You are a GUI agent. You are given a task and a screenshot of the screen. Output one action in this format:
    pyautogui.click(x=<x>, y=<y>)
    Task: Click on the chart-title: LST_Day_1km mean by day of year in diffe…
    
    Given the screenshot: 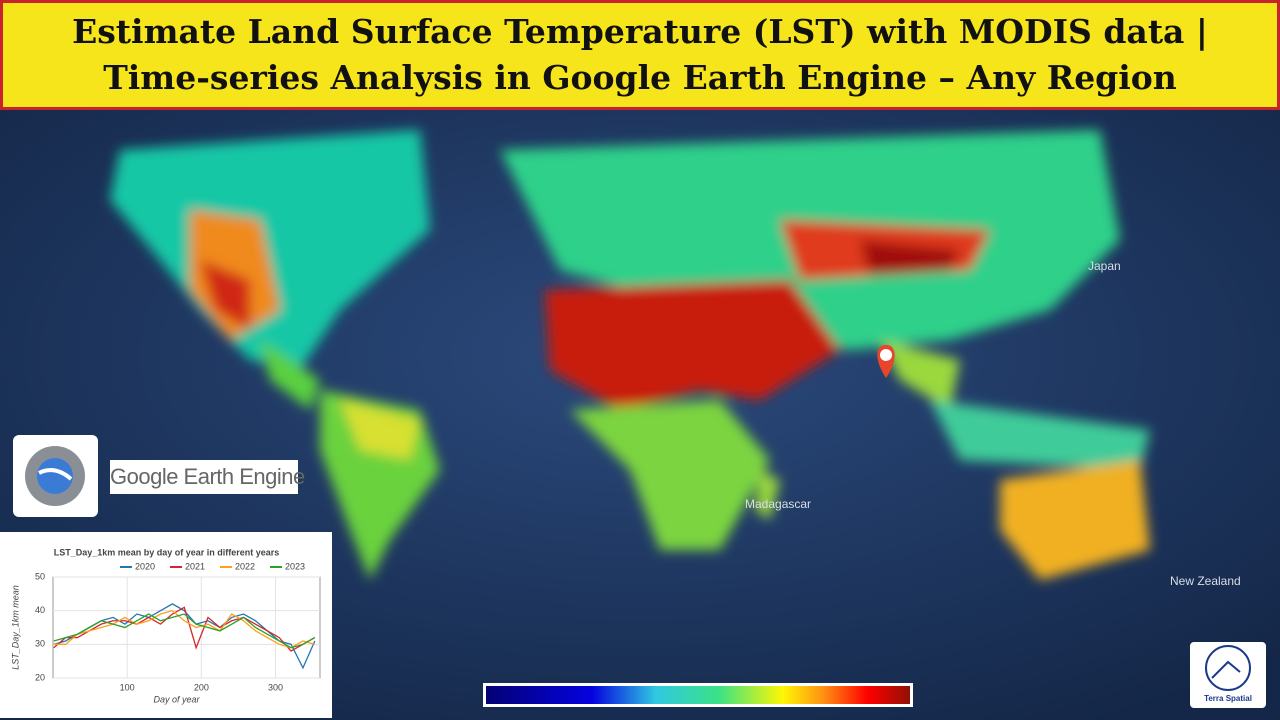 What is the action you would take?
    pyautogui.click(x=167, y=552)
    